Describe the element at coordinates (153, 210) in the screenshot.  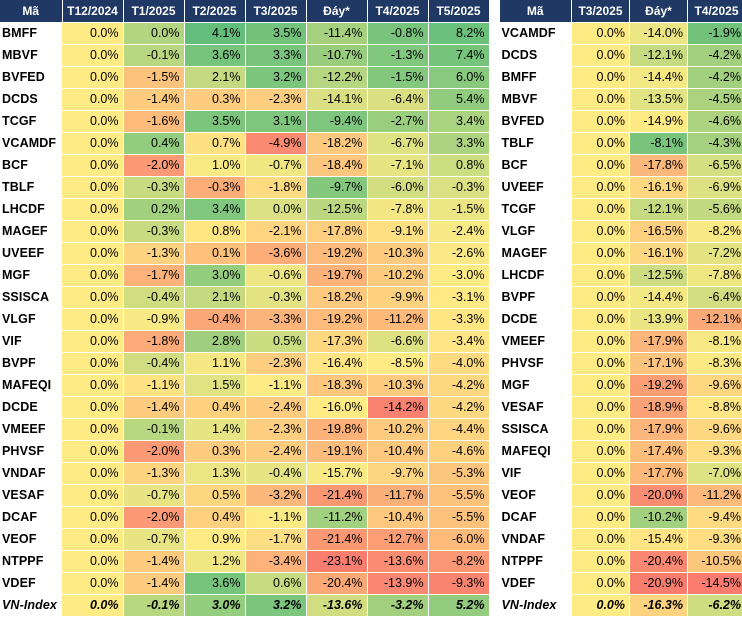
I see `performance-cell: 0.2%` at that location.